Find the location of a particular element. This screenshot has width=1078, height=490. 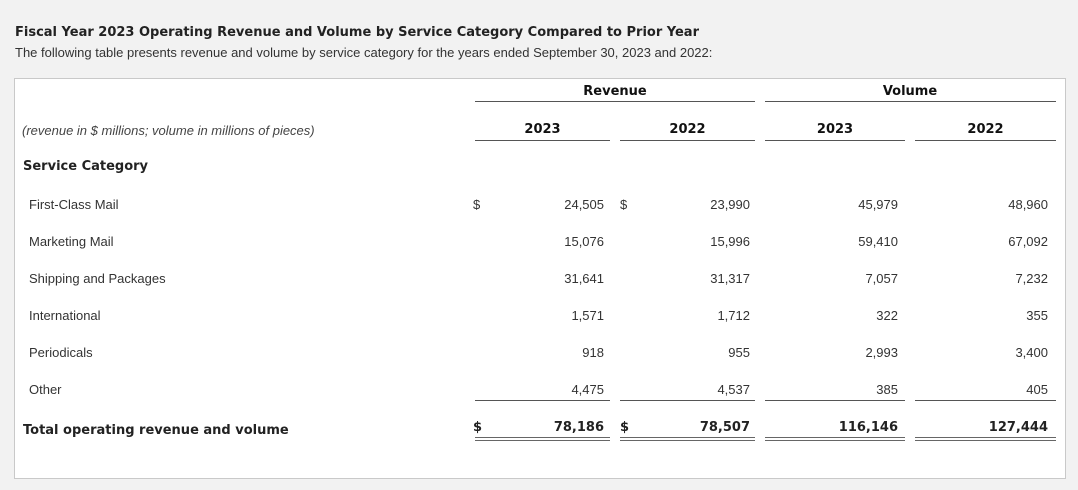

row-label: Shipping and Packages is located at coordinates (97, 278).